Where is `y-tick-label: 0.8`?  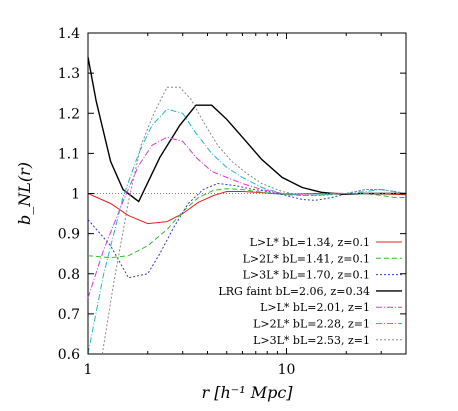
y-tick-label: 0.8 is located at coordinates (69, 275).